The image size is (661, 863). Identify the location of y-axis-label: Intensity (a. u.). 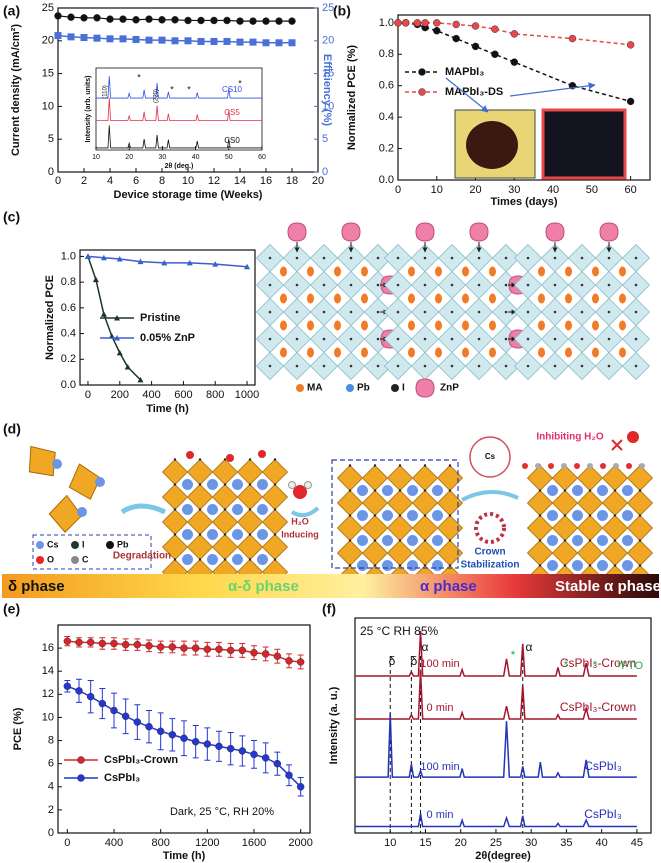
(334, 725).